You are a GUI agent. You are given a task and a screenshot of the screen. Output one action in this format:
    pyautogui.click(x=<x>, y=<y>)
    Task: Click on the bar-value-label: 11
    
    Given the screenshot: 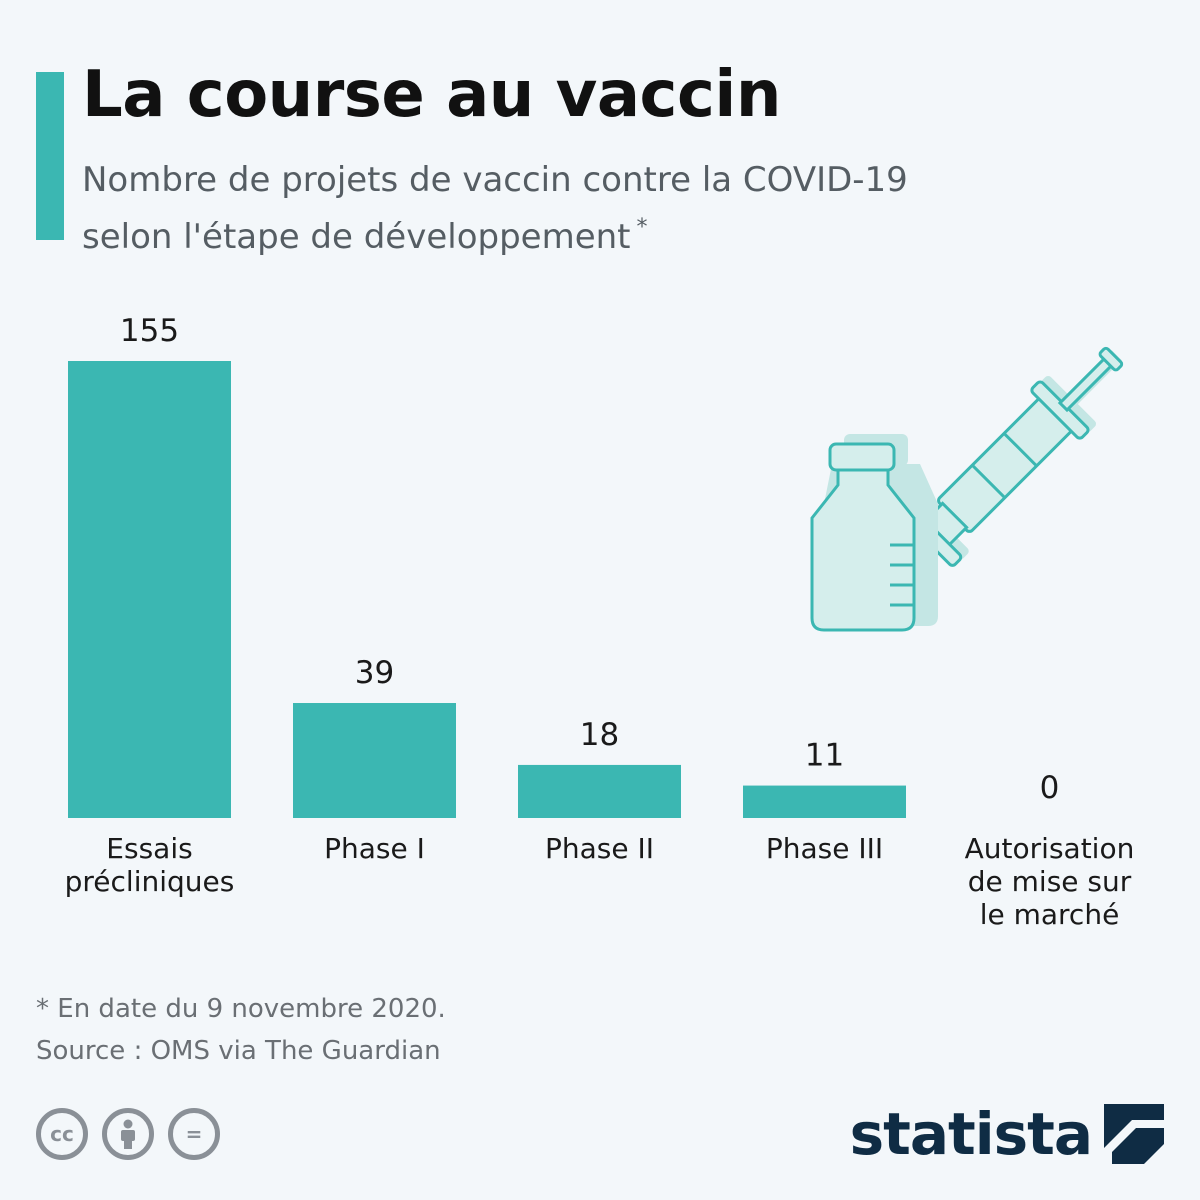 What is the action you would take?
    pyautogui.click(x=824, y=756)
    